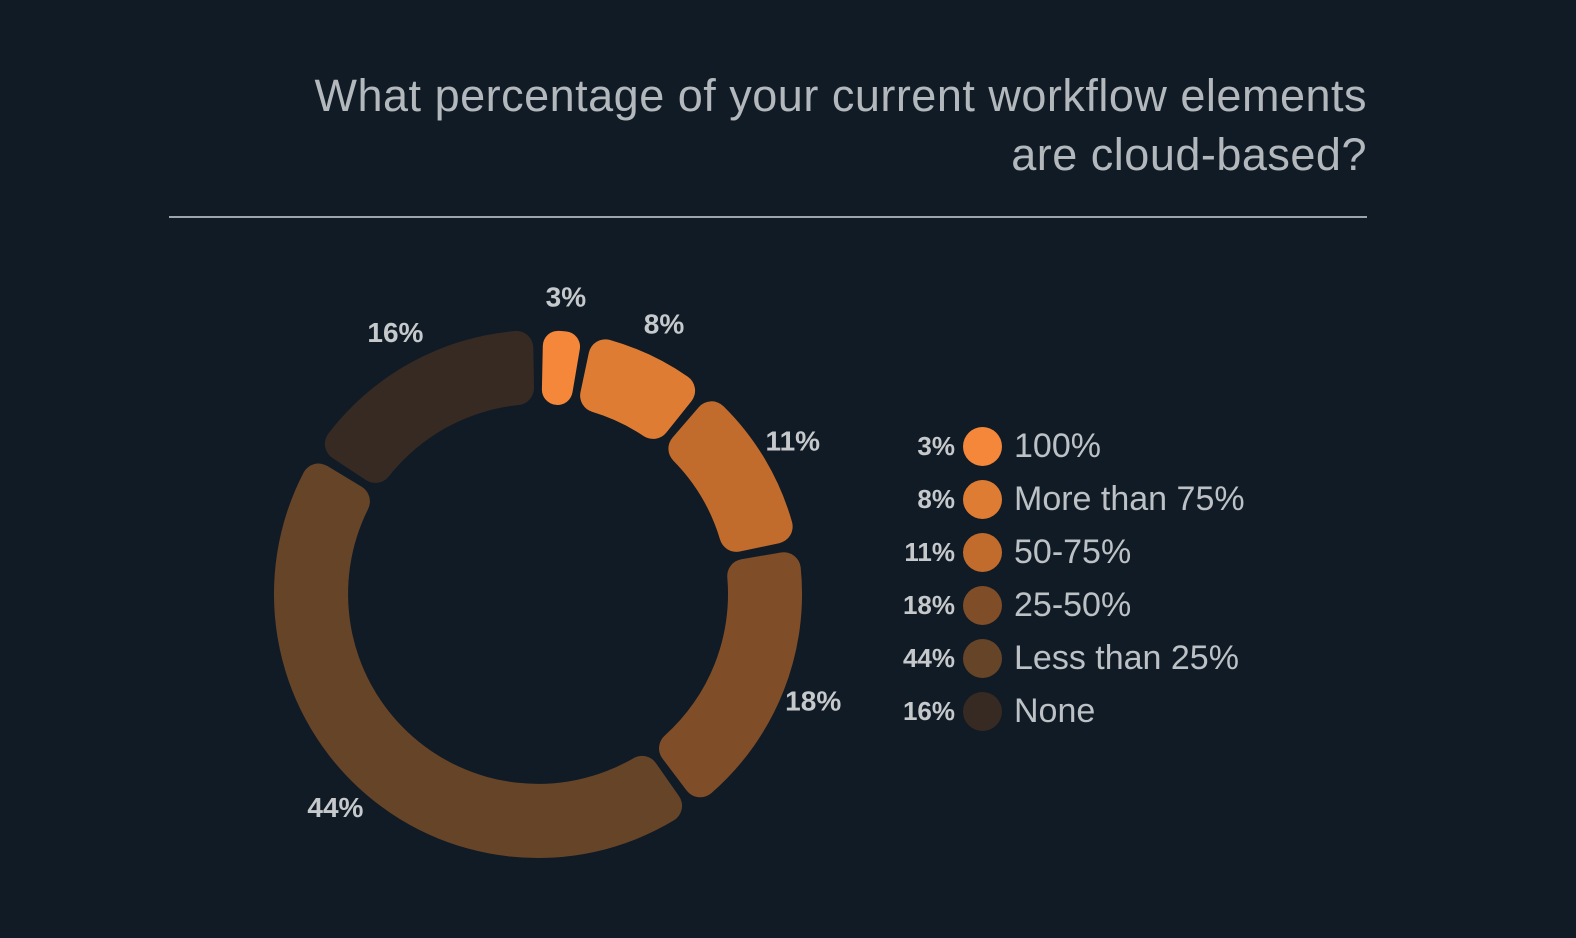 Image resolution: width=1576 pixels, height=938 pixels. Describe the element at coordinates (936, 446) in the screenshot. I see `legend-value-label: 3%` at that location.